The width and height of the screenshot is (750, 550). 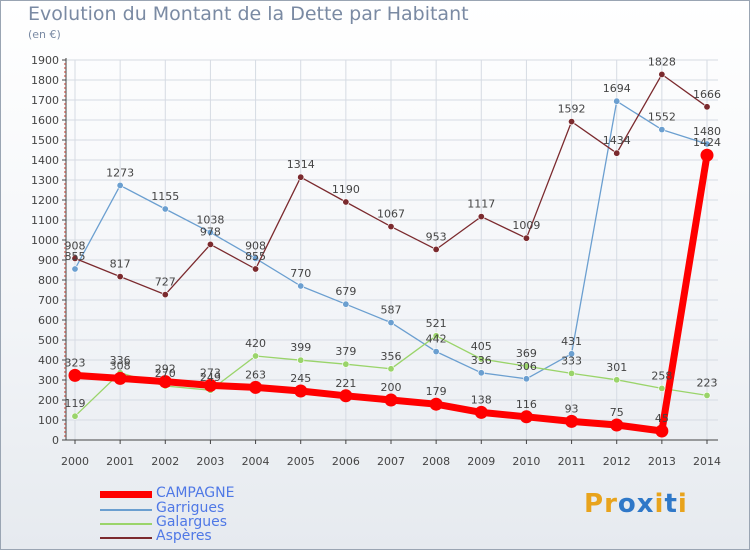 I want to click on y-tick-label: 300, so click(x=48, y=380).